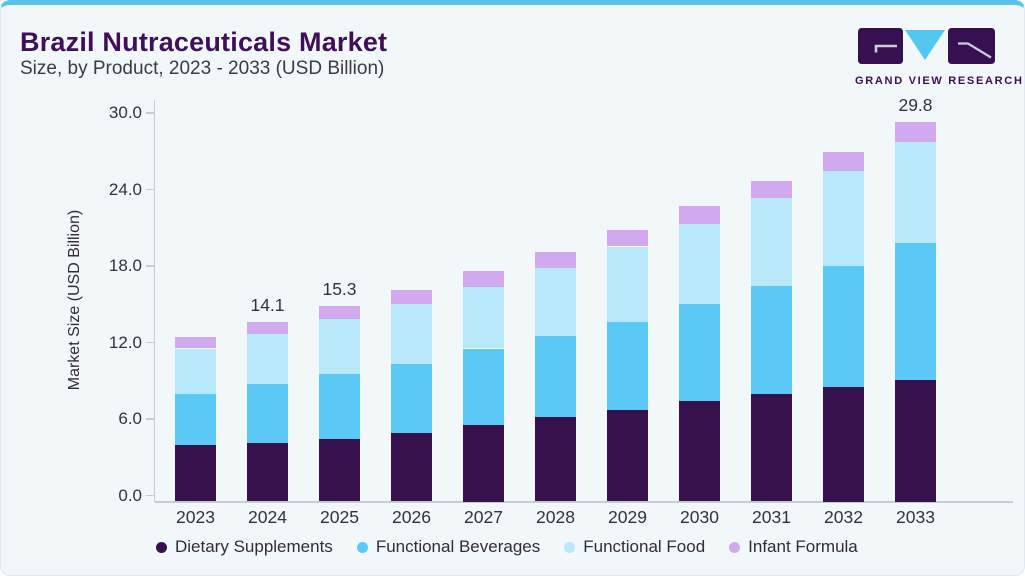 The image size is (1025, 576). What do you see at coordinates (939, 81) in the screenshot?
I see `brand-name: GRAND VIEW RESEARCH` at bounding box center [939, 81].